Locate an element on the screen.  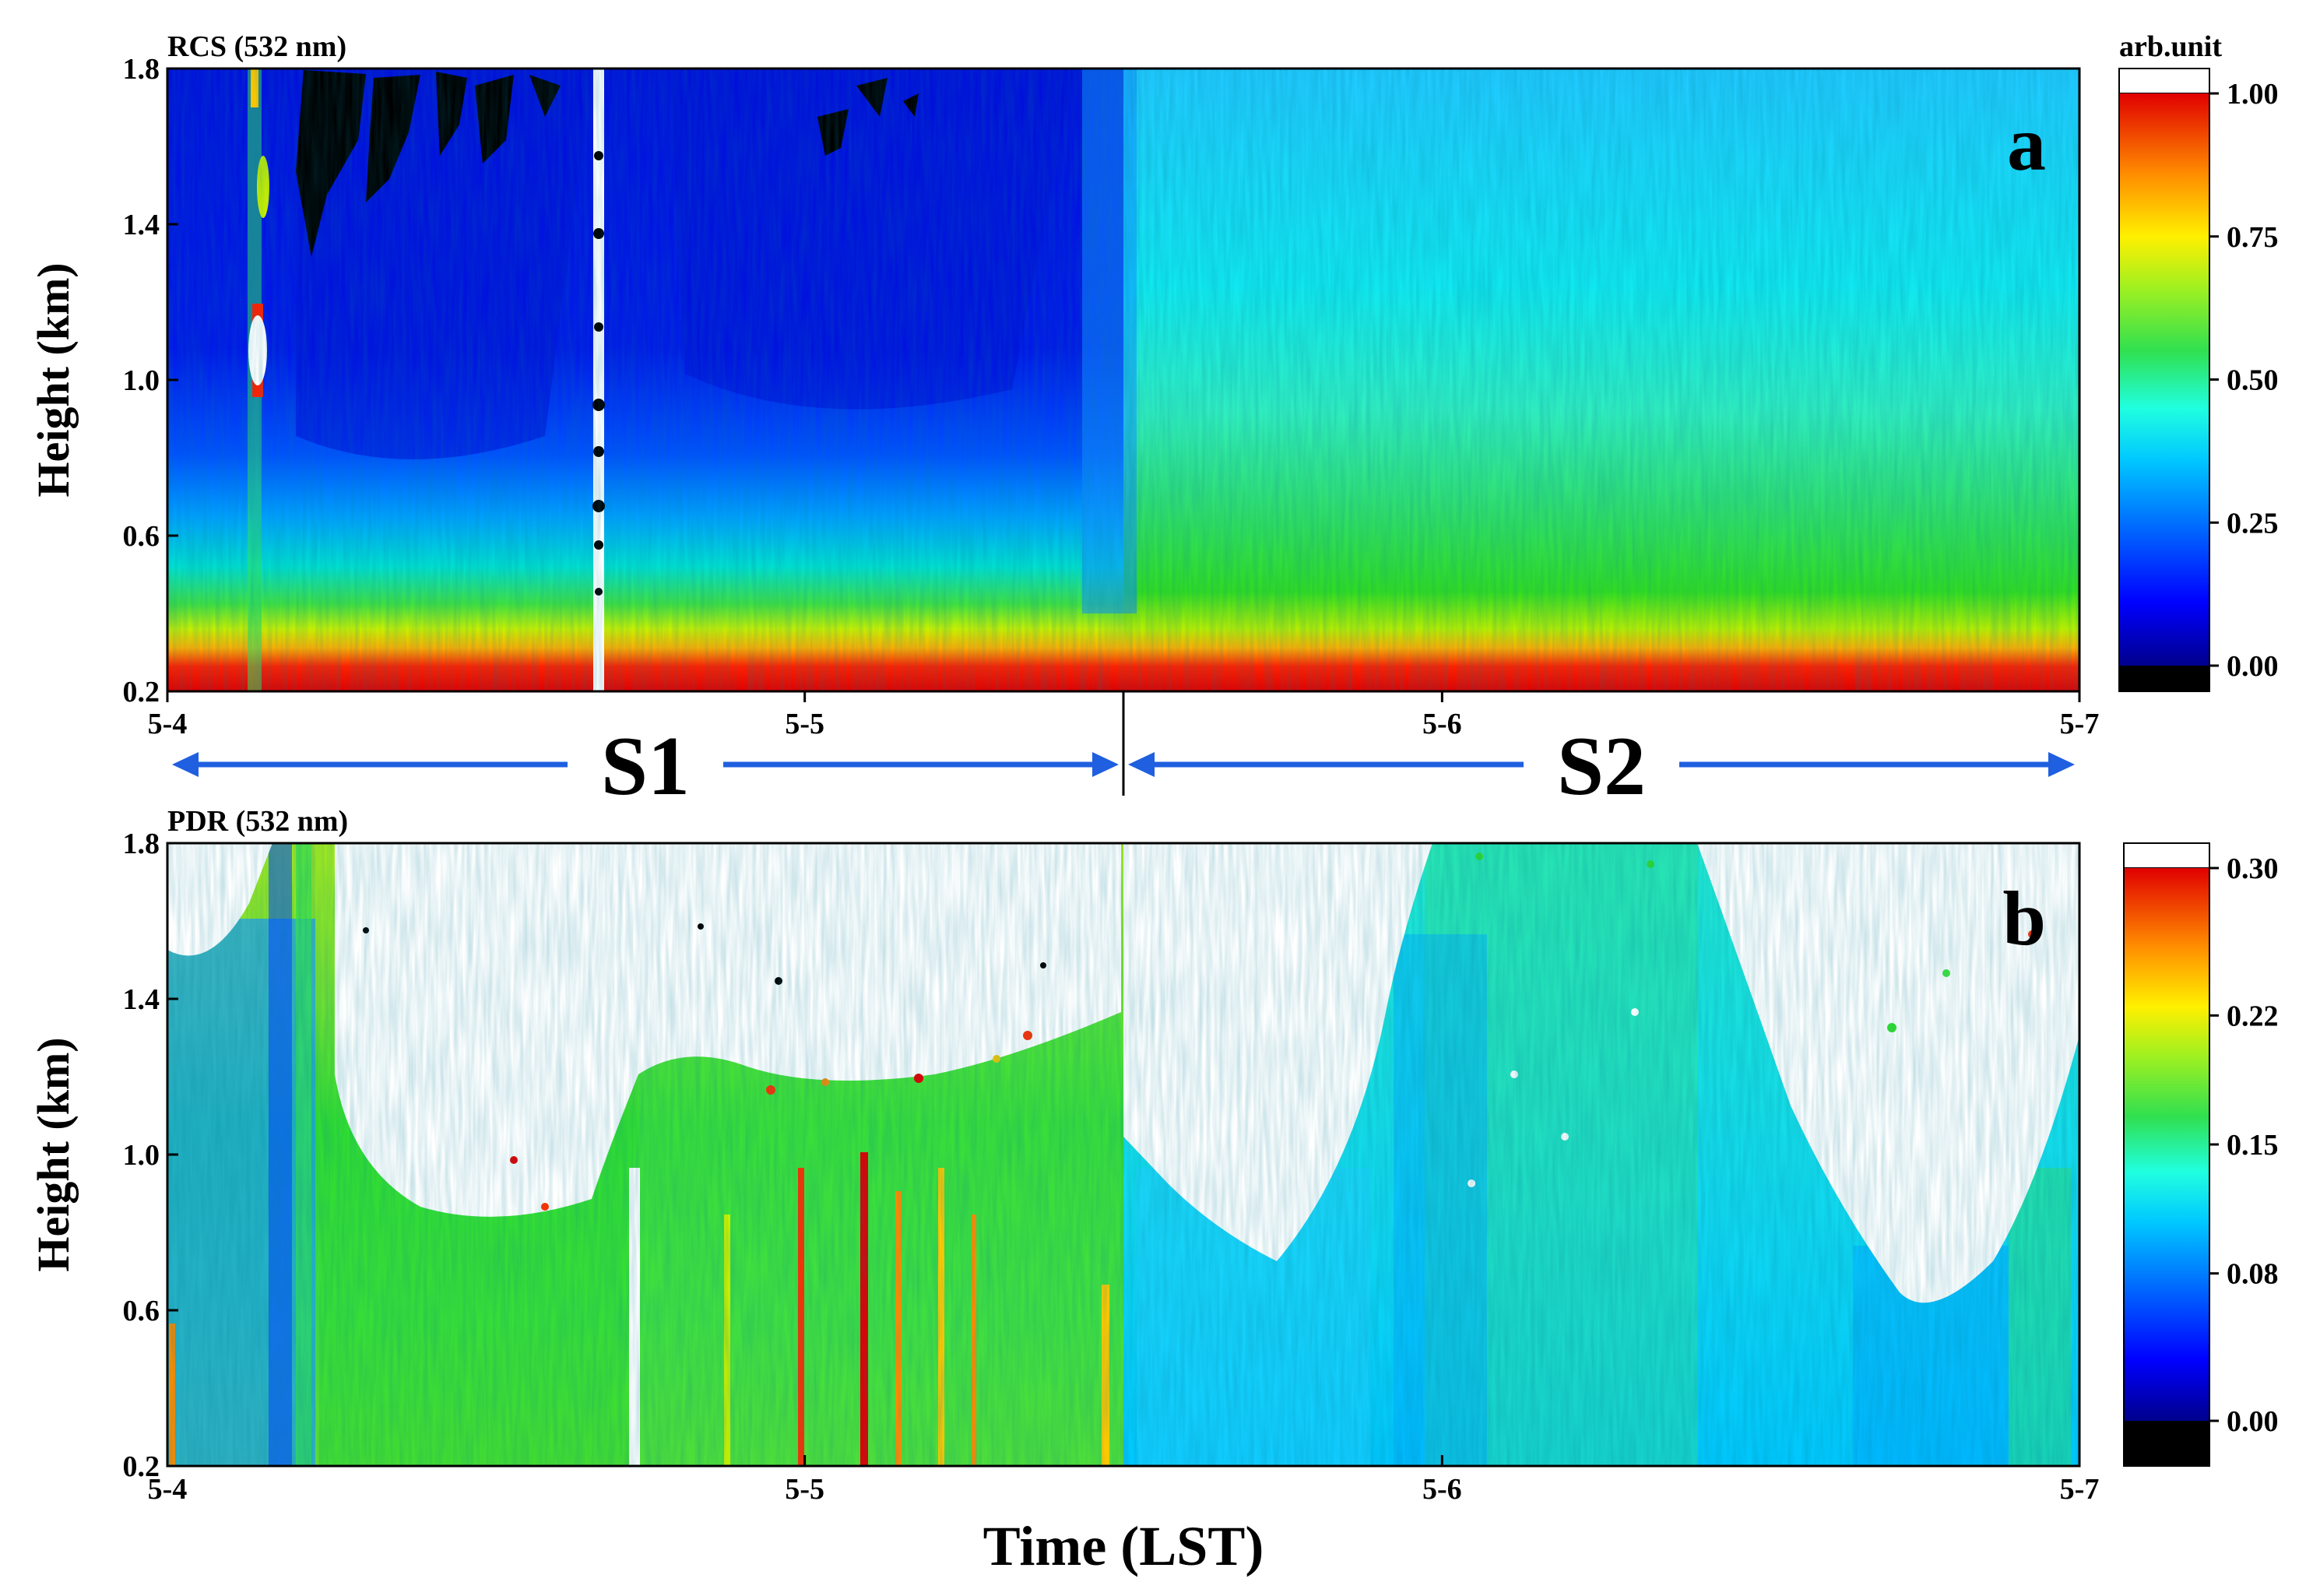
x-tick-label: 5-4 is located at coordinates (168, 1489).